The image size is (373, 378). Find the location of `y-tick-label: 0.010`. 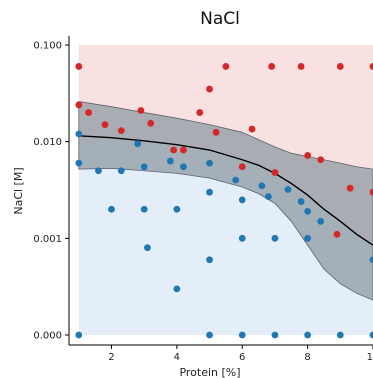

y-tick-label: 0.010 is located at coordinates (47, 142).